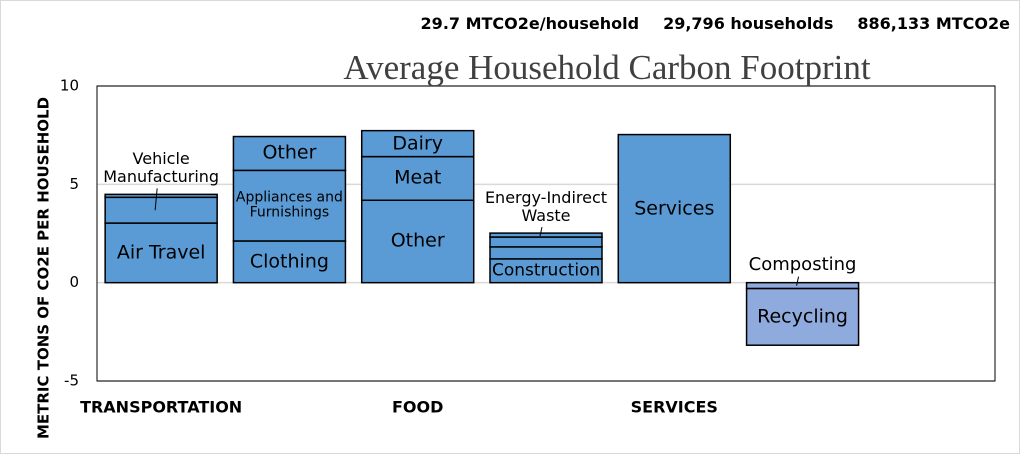 This screenshot has height=454, width=1020. I want to click on callout-label: Vehicle Manufacturing, so click(161, 168).